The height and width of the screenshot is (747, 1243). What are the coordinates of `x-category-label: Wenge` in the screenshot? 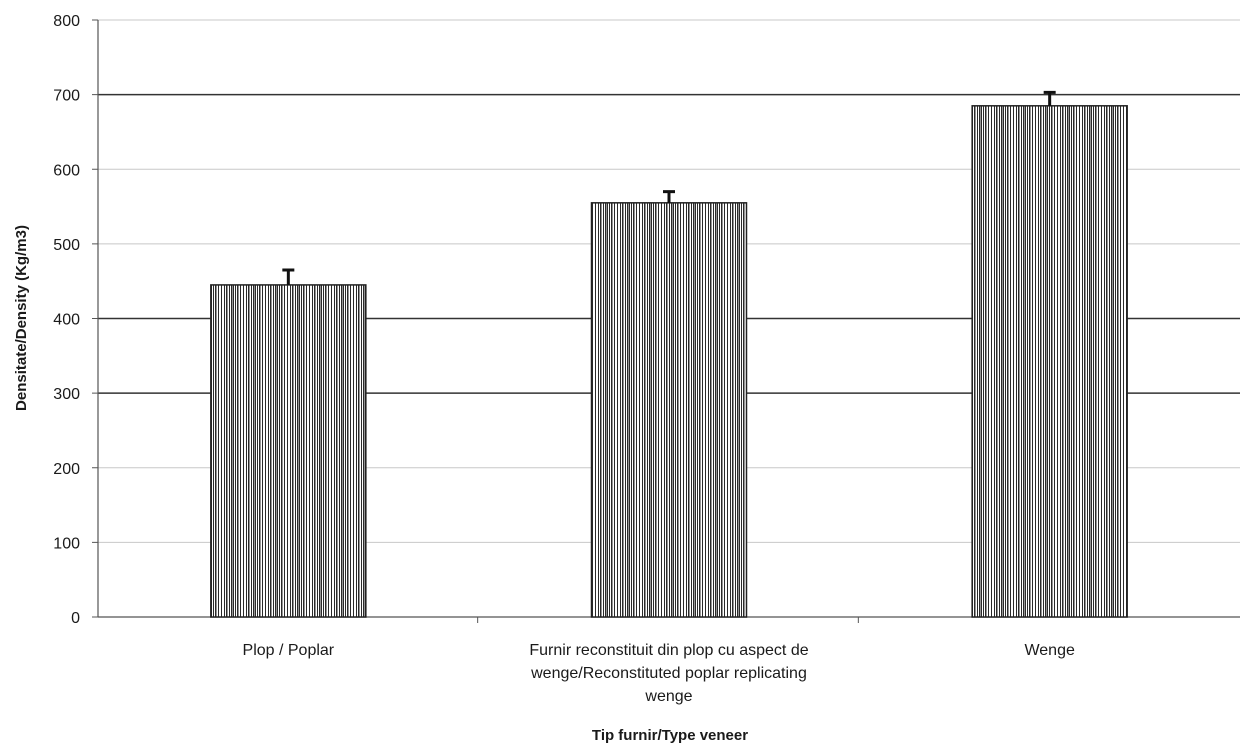 It's located at (1049, 650).